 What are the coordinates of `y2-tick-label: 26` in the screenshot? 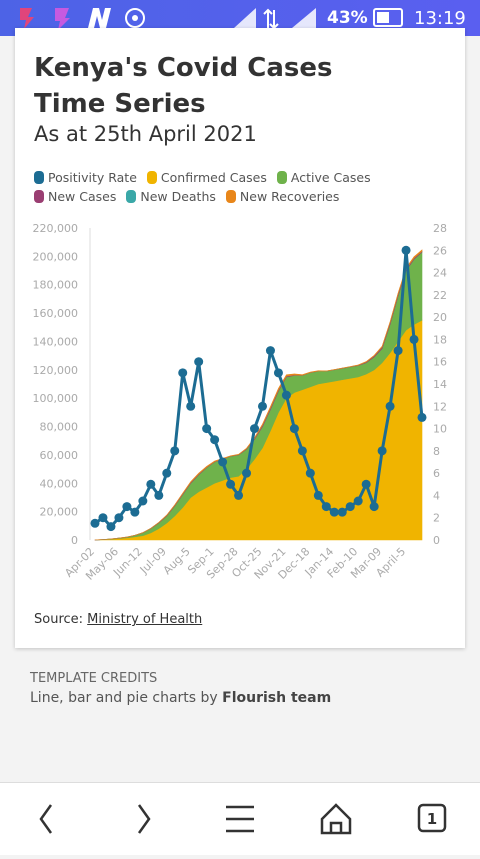 It's located at (440, 250).